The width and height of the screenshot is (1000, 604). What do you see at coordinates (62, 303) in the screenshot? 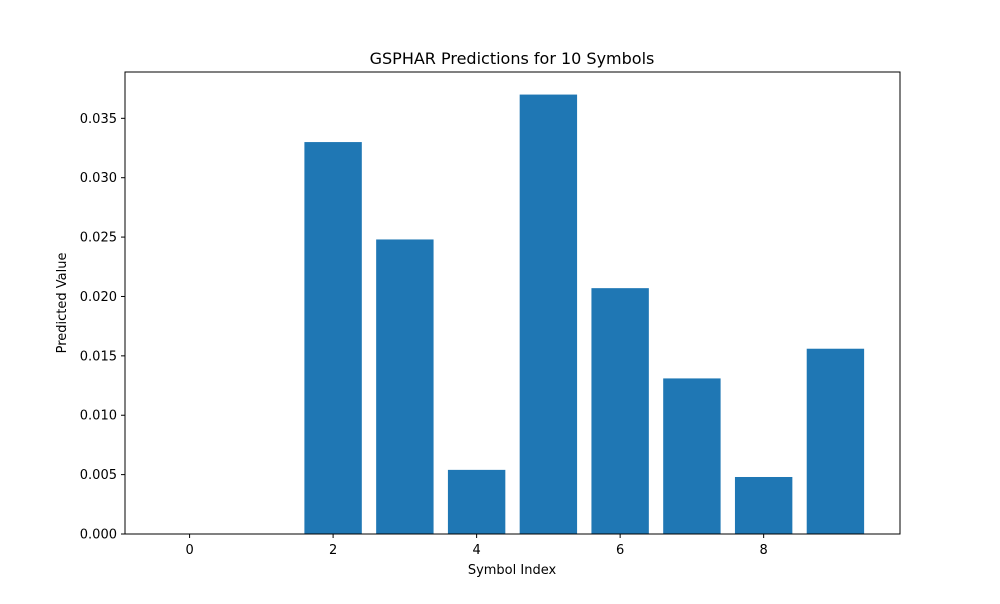
I see `y-axis-label: Predicted Value` at bounding box center [62, 303].